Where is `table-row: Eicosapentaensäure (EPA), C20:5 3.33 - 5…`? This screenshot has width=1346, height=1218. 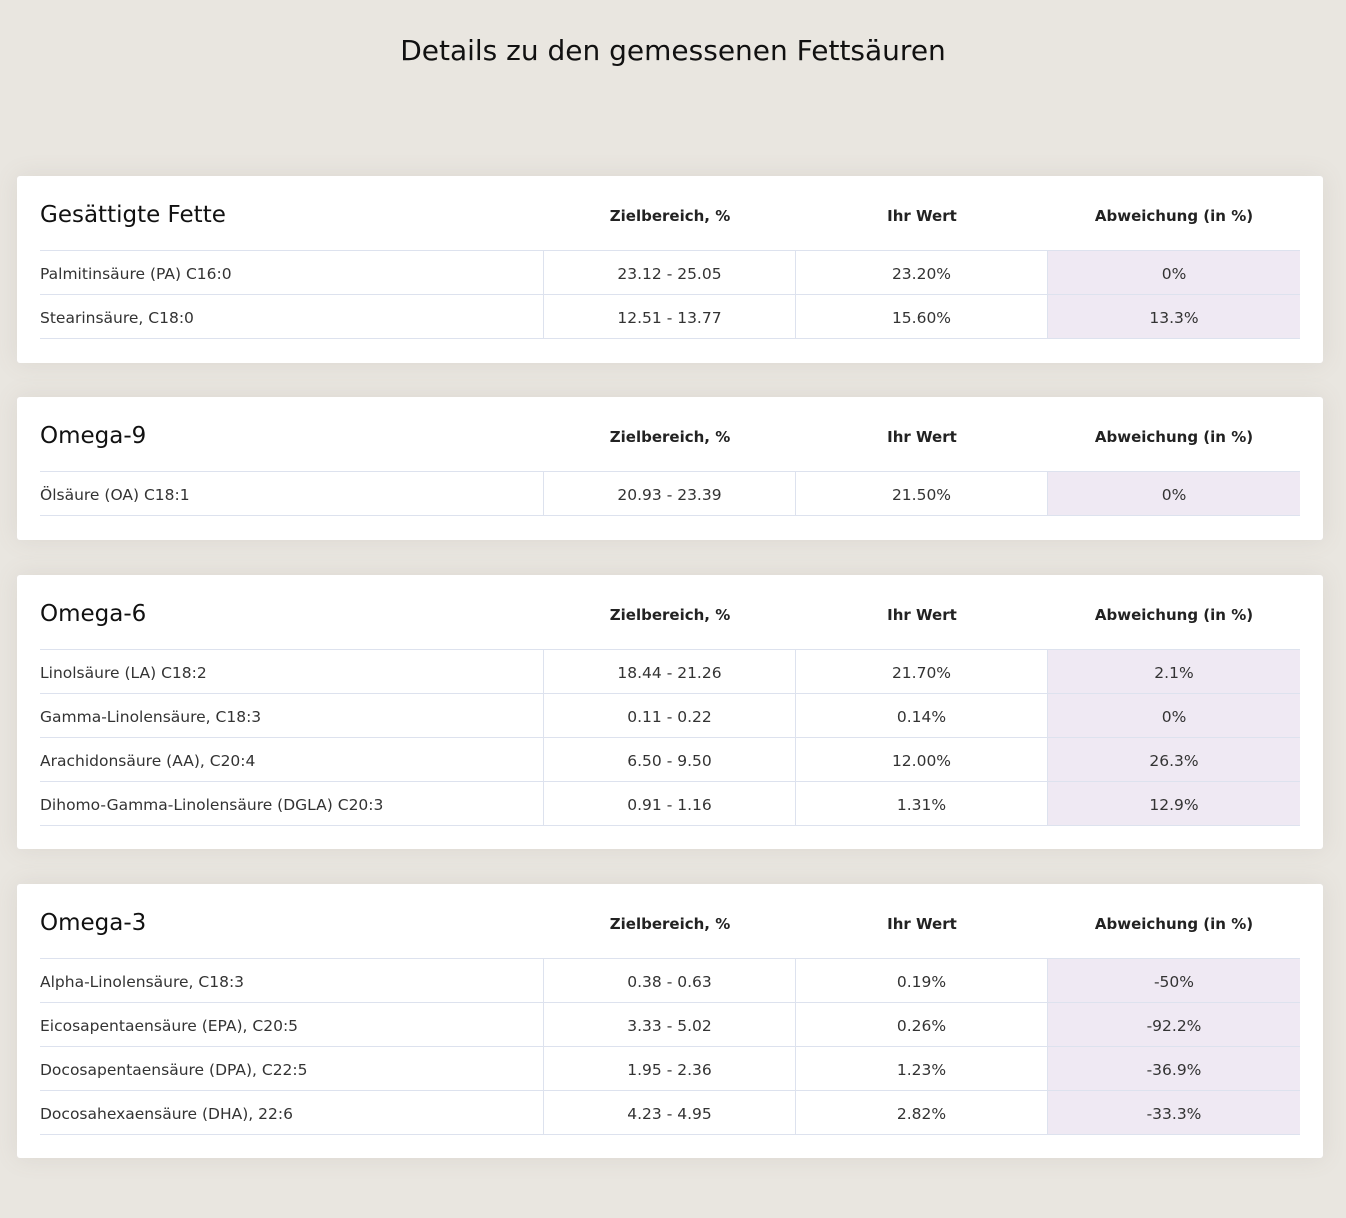 table-row: Eicosapentaensäure (EPA), C20:5 3.33 - 5… is located at coordinates (670, 1025).